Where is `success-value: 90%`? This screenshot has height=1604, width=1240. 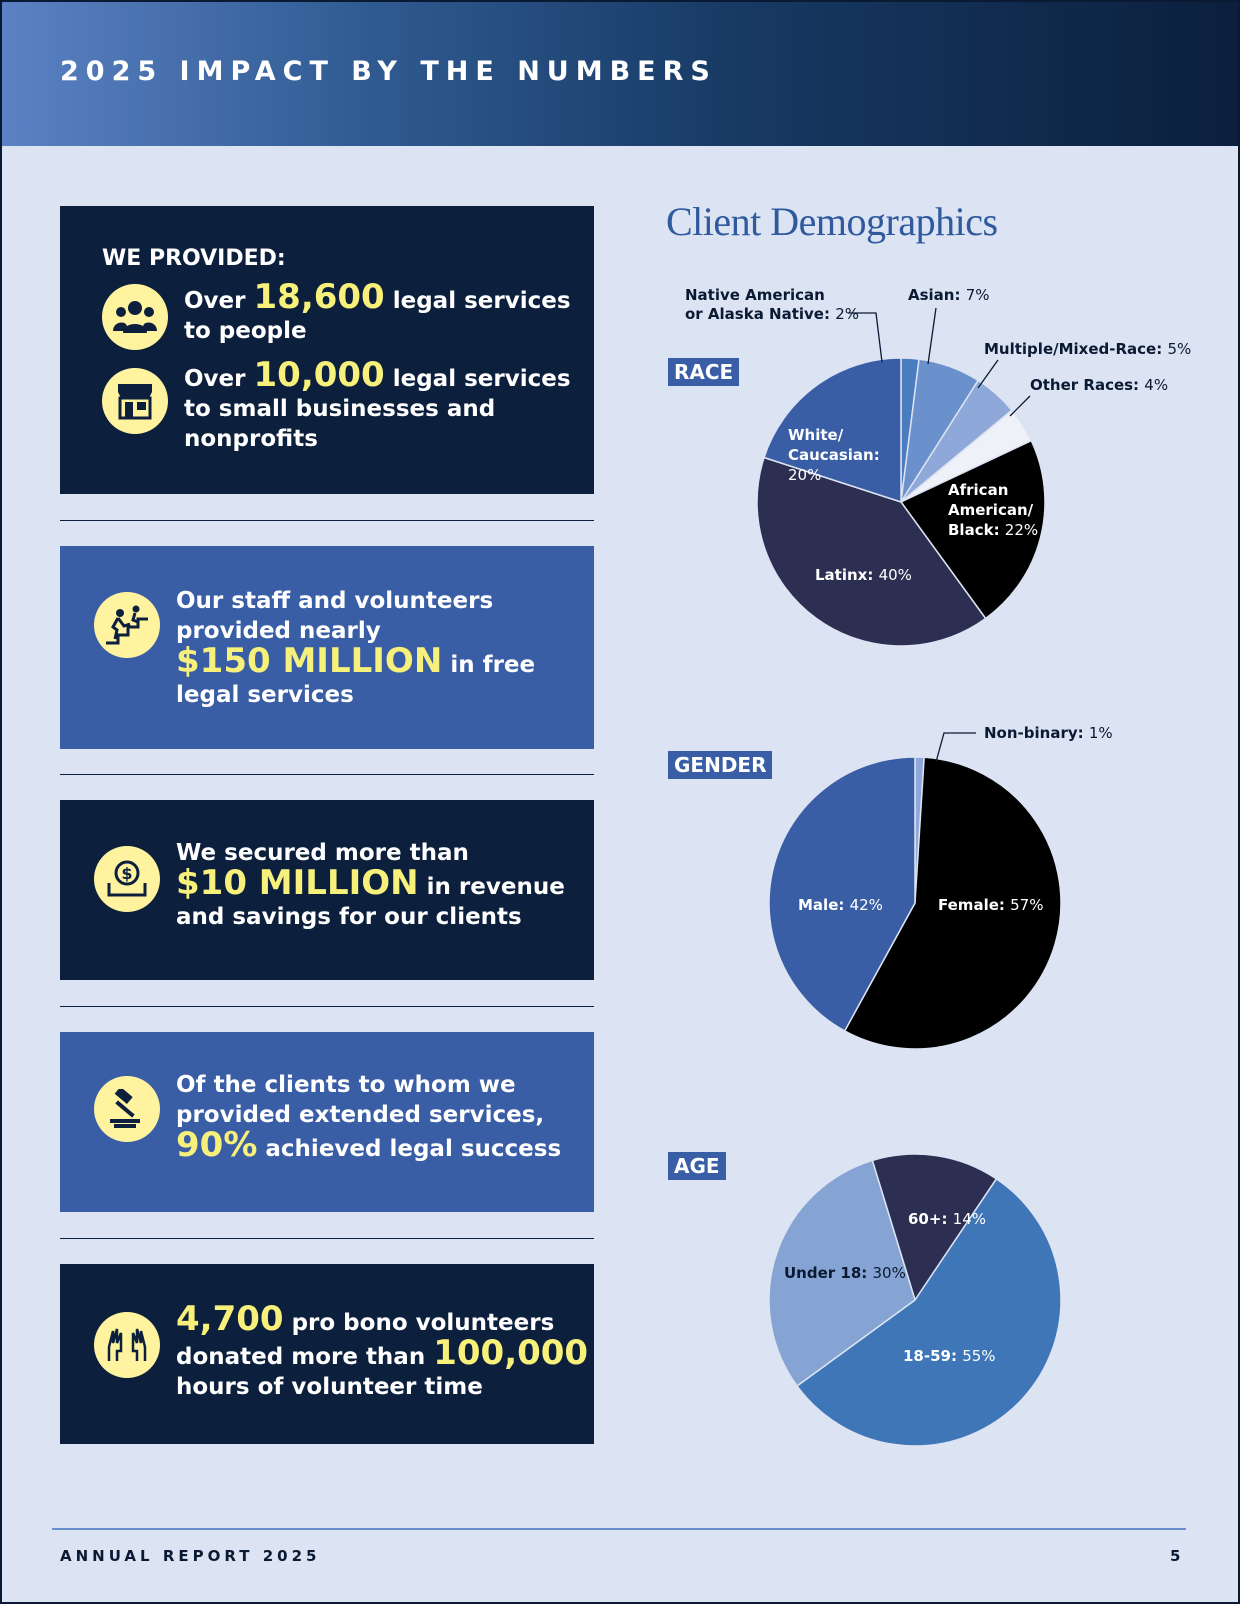 success-value: 90% is located at coordinates (217, 1145).